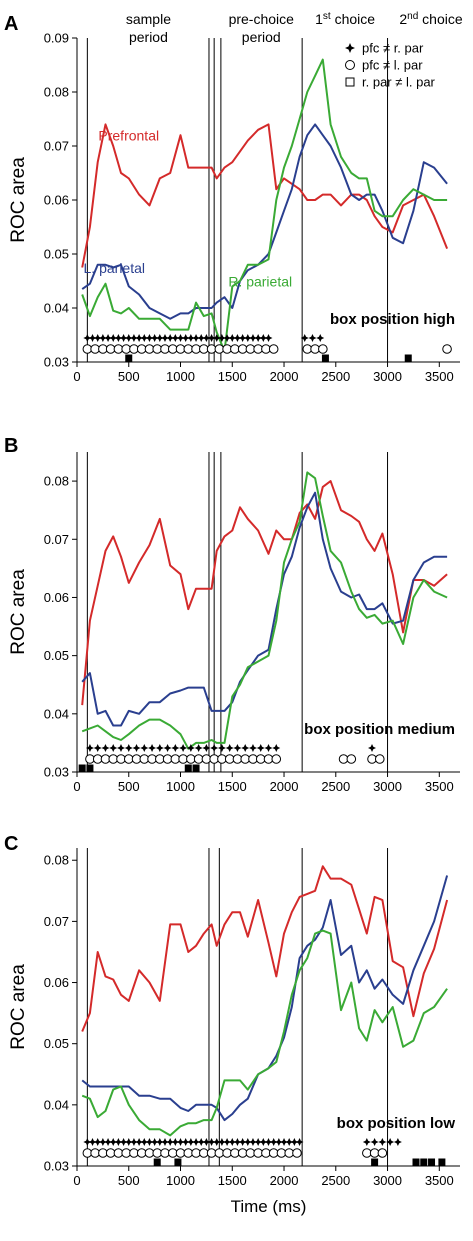 Image resolution: width=473 pixels, height=1241 pixels. I want to click on series-label: L. parietal, so click(114, 268).